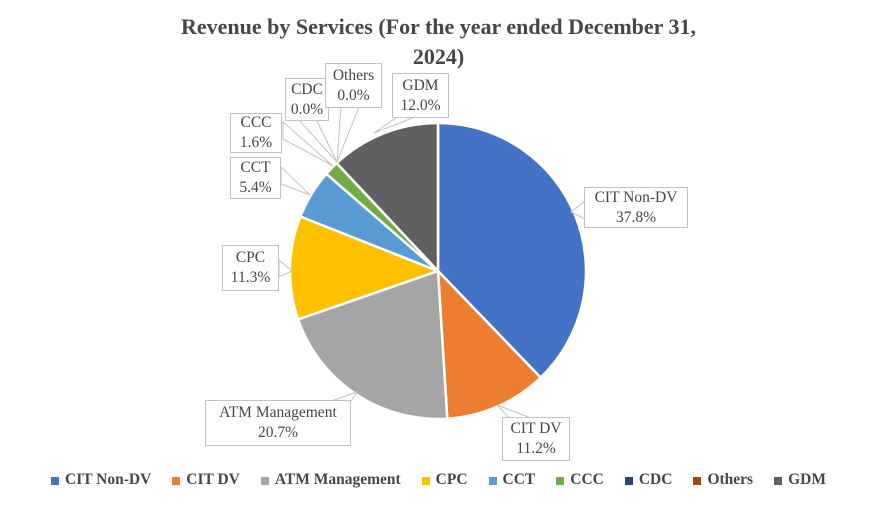 The width and height of the screenshot is (877, 509). I want to click on legend-item-ccc: CCC, so click(580, 480).